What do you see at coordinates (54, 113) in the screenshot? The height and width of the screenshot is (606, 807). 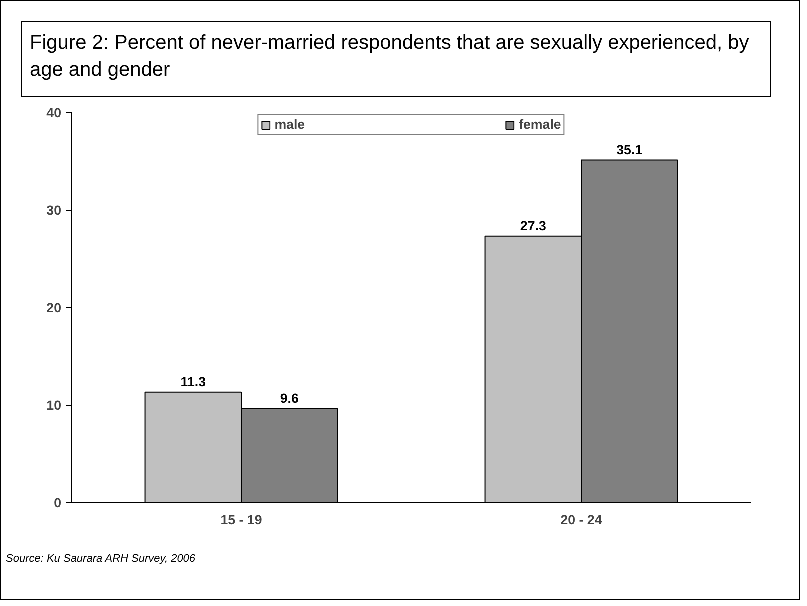 I see `y-tick-label: 40` at bounding box center [54, 113].